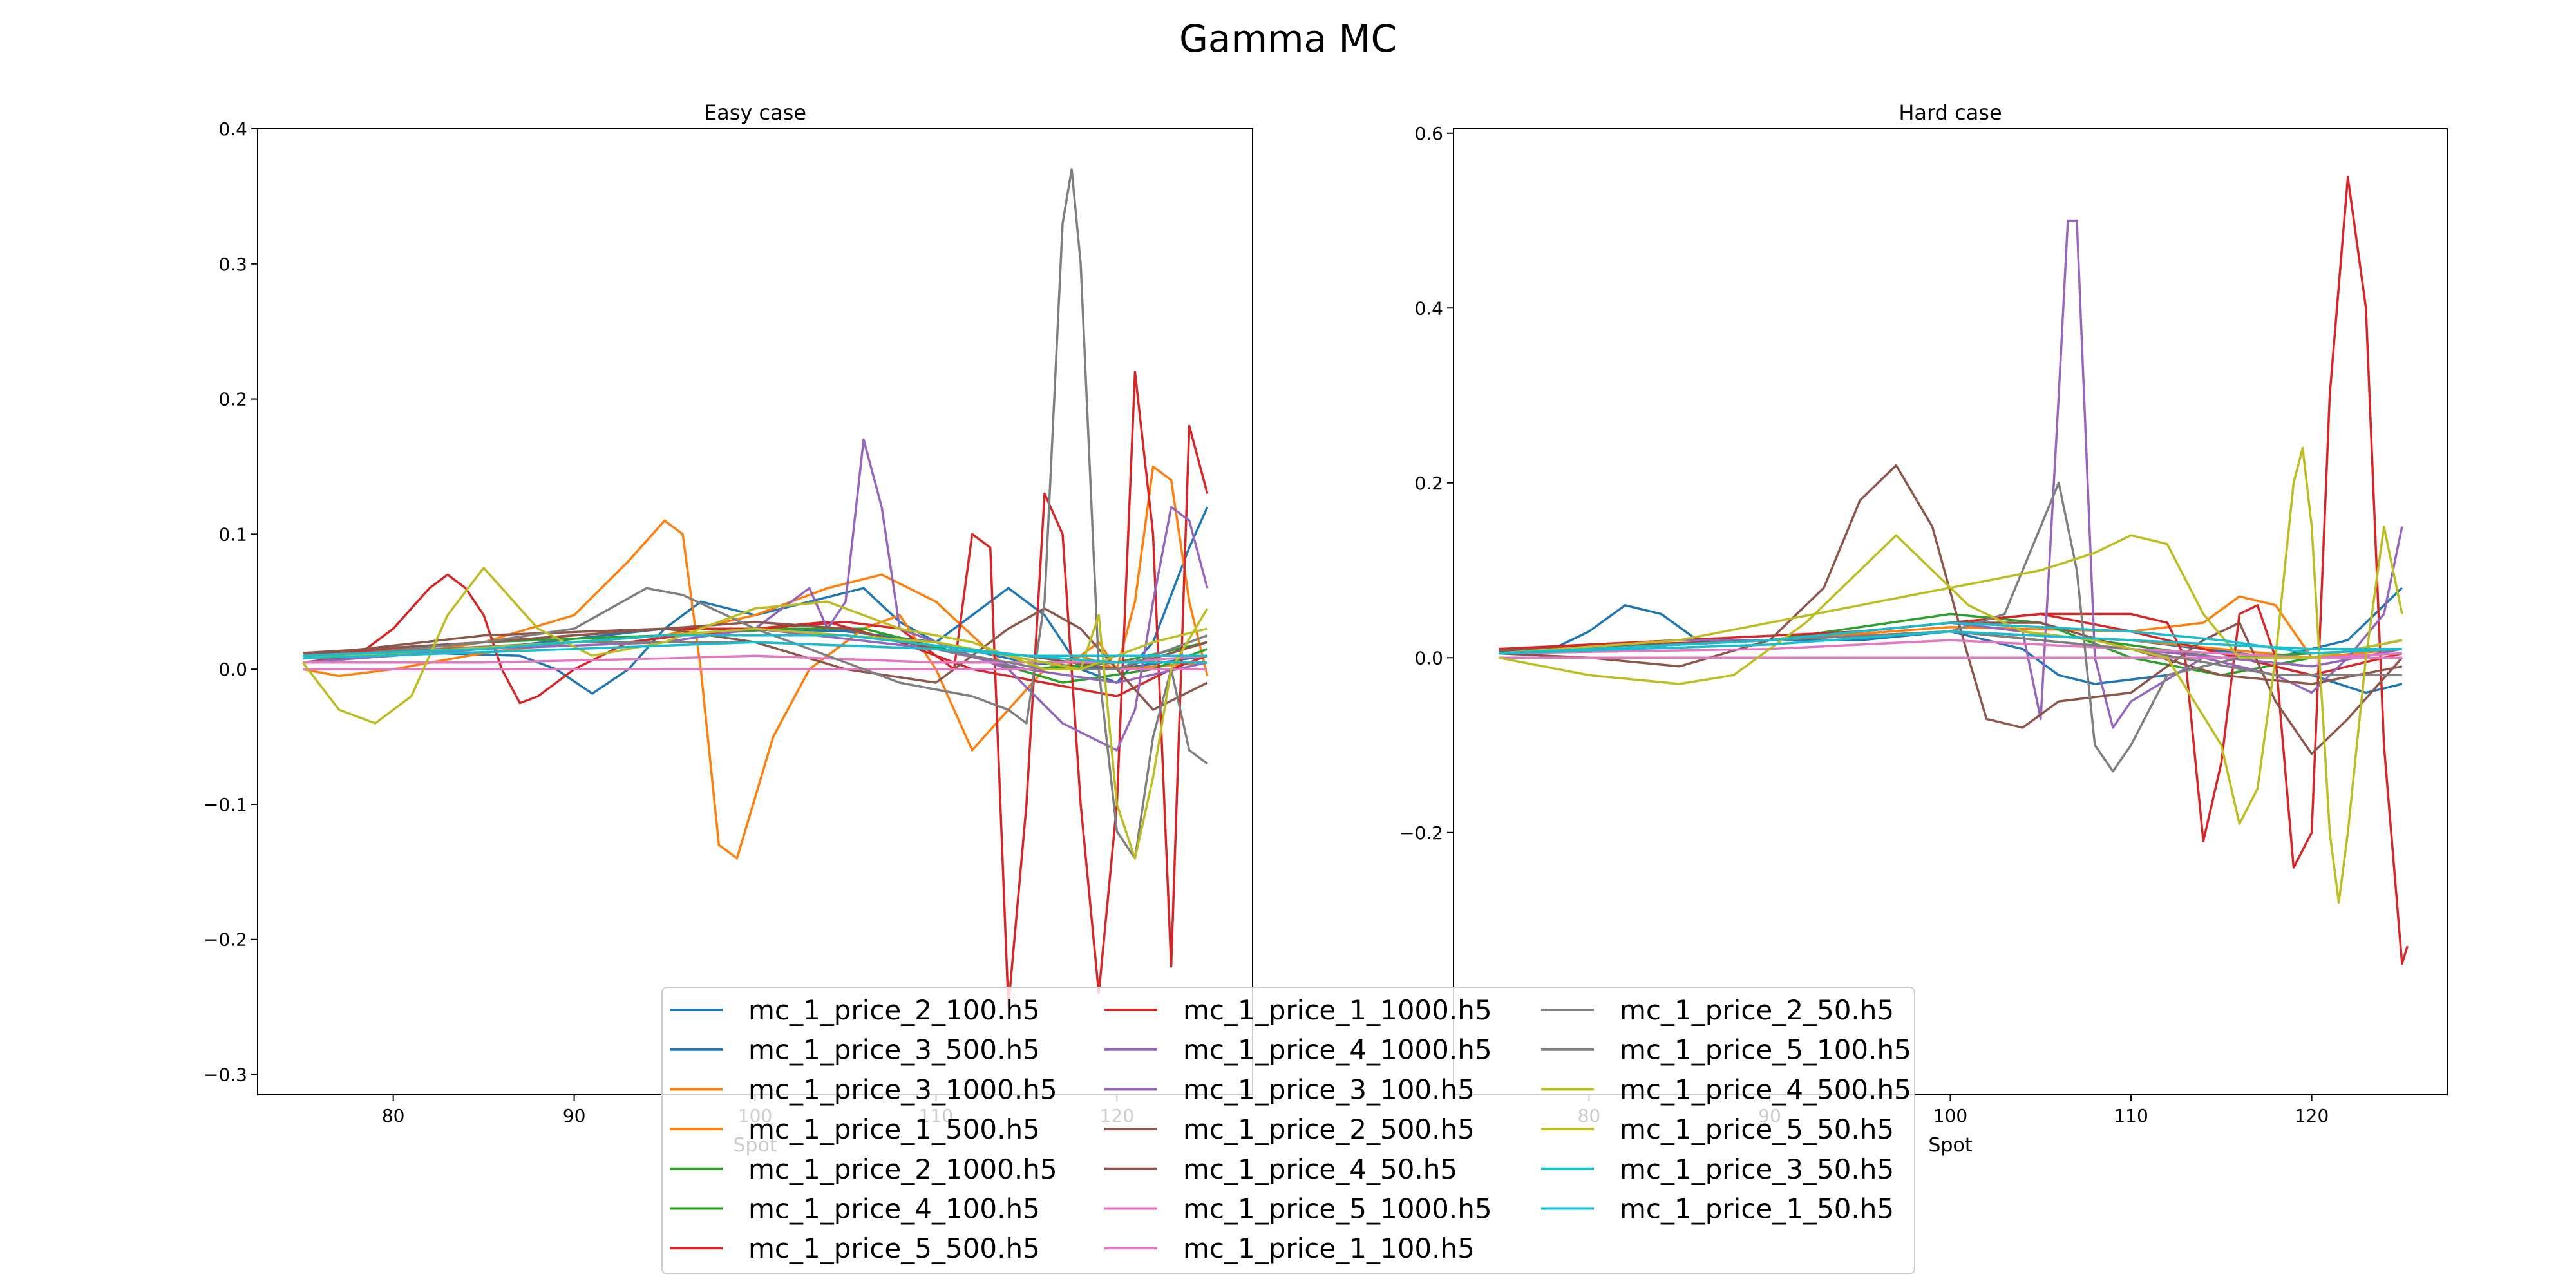  What do you see at coordinates (232, 669) in the screenshot?
I see `easy-y-tick-label: 0.0` at bounding box center [232, 669].